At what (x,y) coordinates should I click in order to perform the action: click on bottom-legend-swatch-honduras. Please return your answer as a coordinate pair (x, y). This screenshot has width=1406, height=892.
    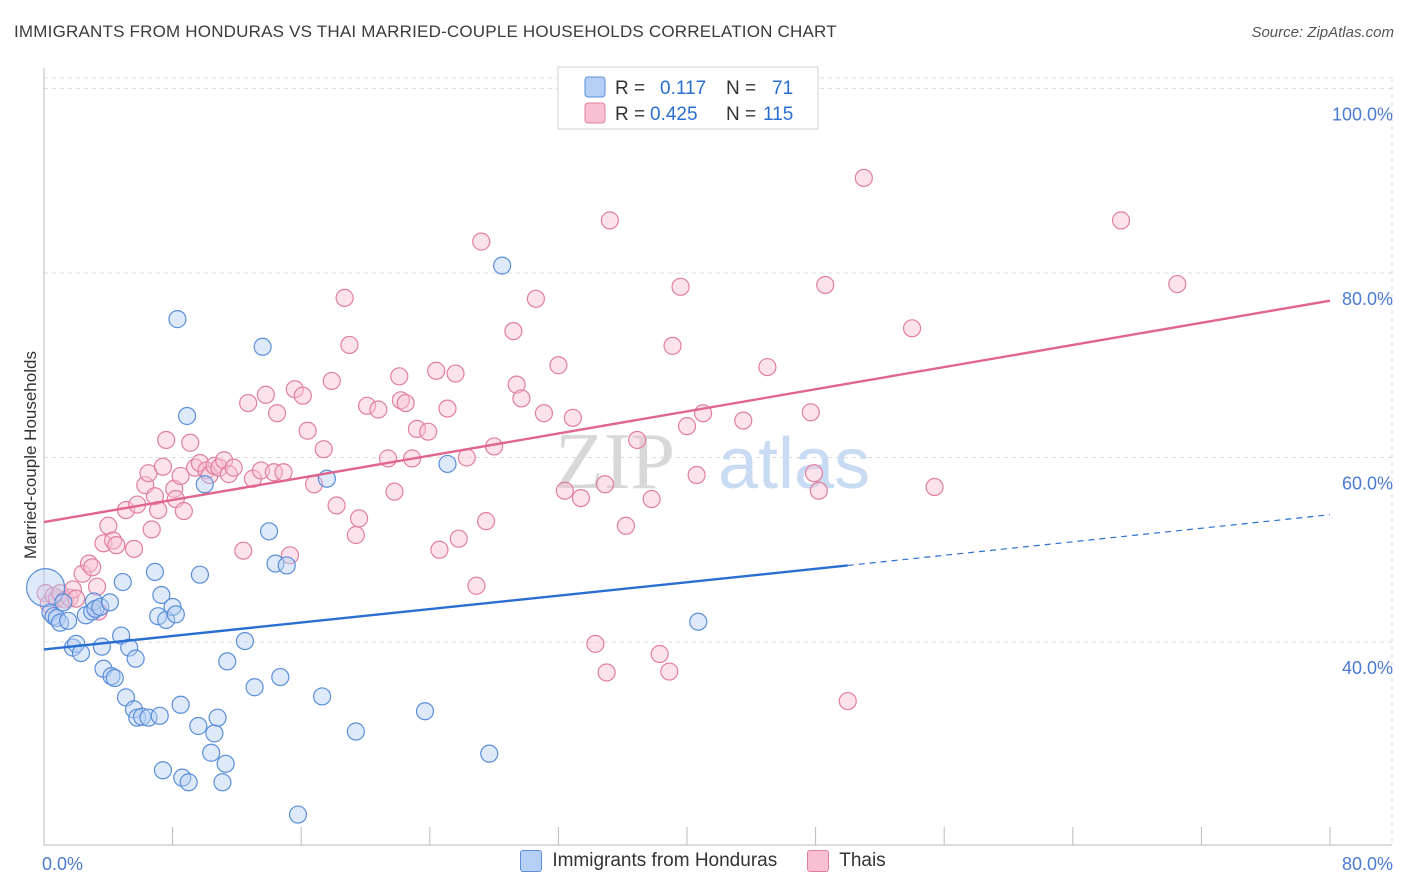
    Looking at the image, I should click on (531, 861).